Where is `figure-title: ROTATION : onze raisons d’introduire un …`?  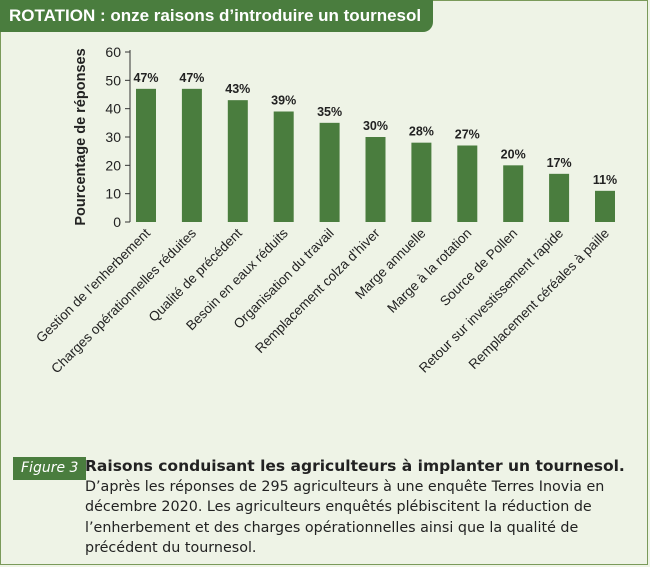 figure-title: ROTATION : onze raisons d’introduire un … is located at coordinates (217, 16).